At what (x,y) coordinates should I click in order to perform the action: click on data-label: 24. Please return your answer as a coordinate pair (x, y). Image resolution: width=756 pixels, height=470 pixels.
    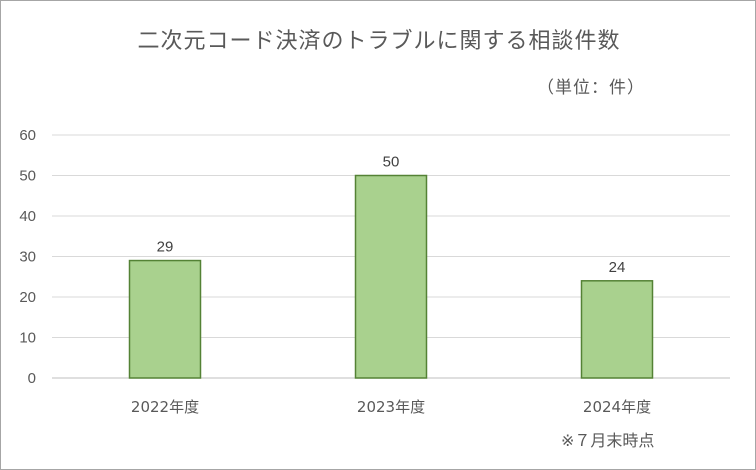
    Looking at the image, I should click on (617, 267).